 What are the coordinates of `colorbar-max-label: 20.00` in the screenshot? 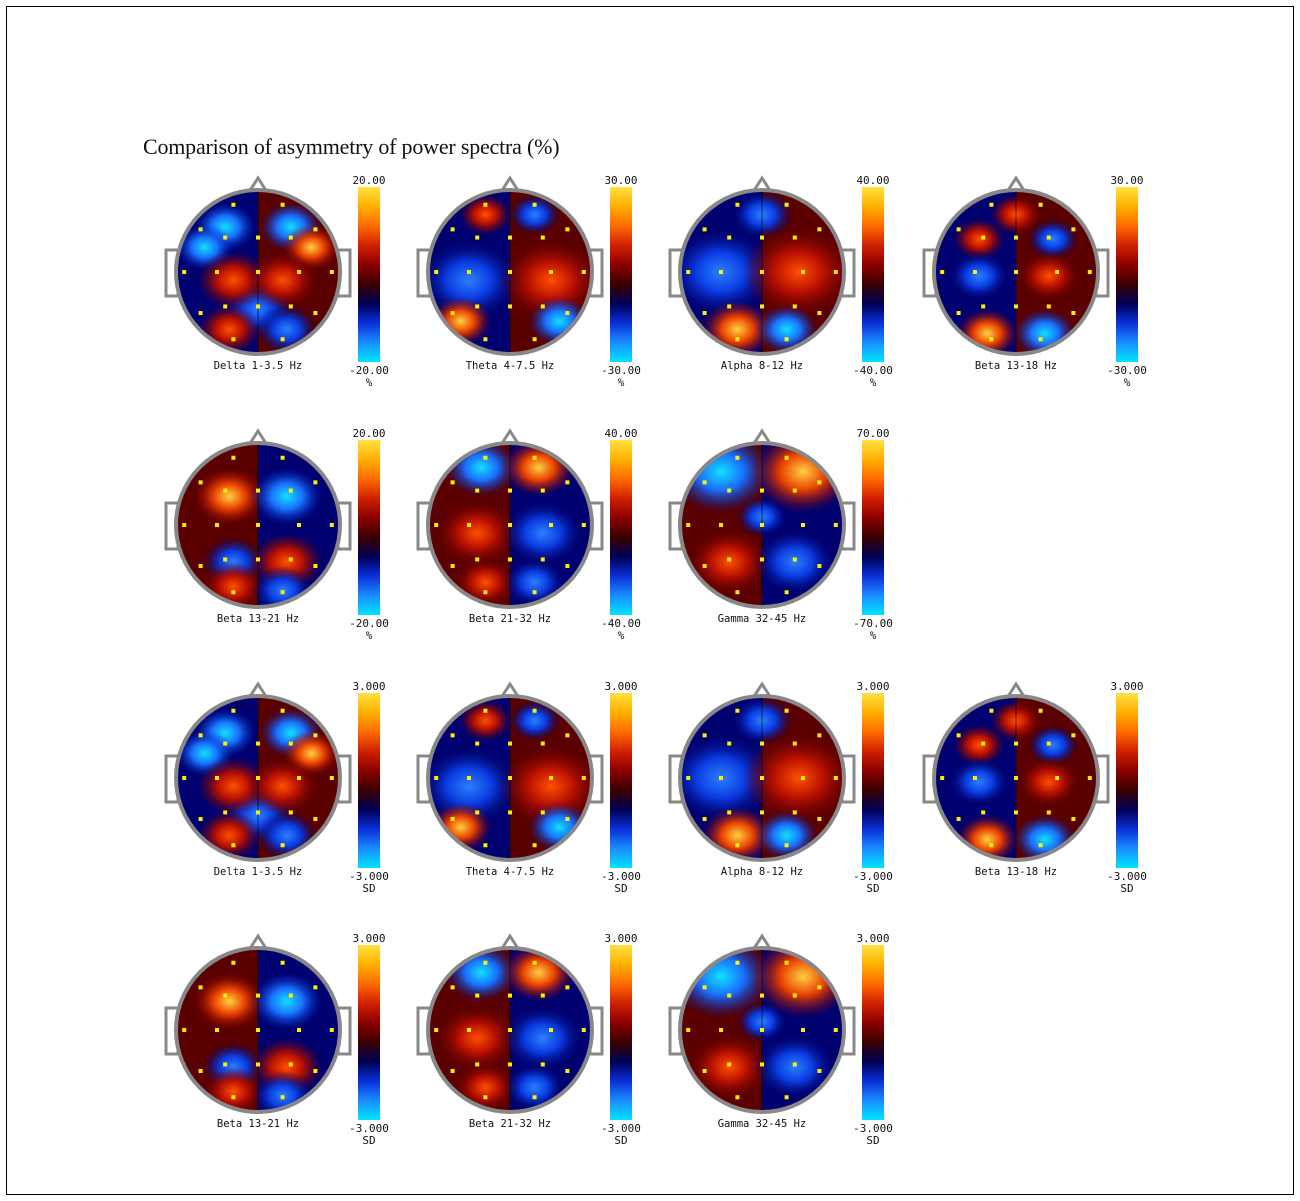 It's located at (368, 180).